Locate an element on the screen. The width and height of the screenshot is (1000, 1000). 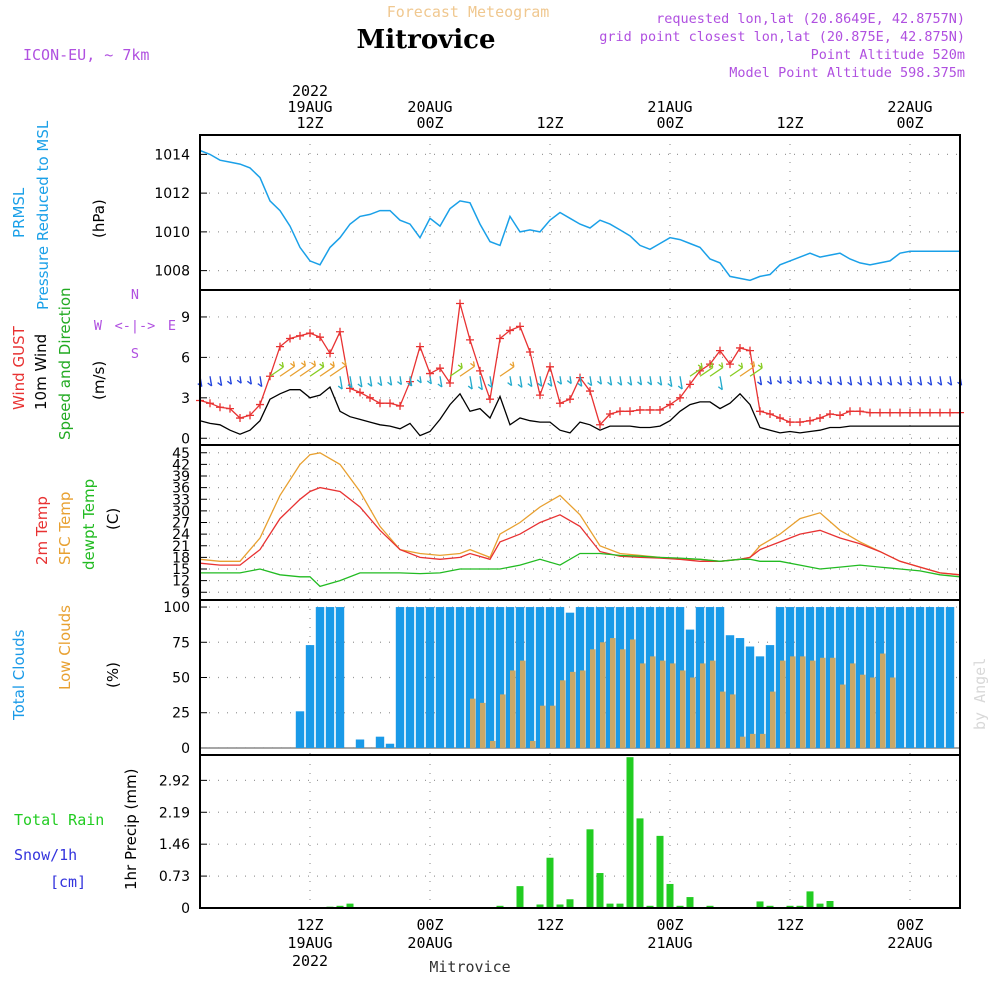
y-tick-label: 2.92 is located at coordinates (174, 781).